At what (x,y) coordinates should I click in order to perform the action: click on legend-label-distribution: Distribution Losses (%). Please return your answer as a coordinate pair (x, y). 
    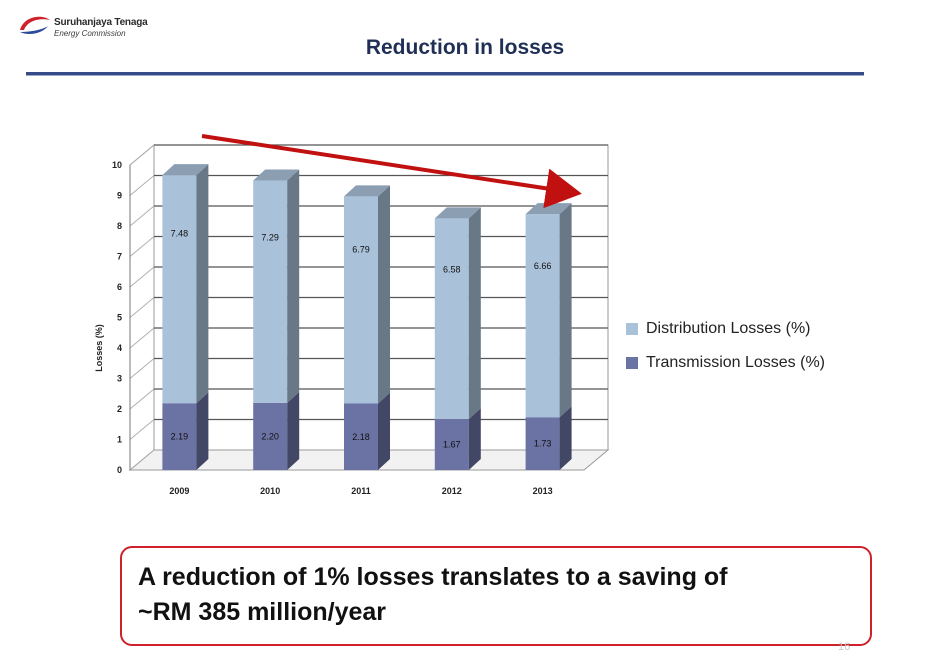
    Looking at the image, I should click on (728, 328).